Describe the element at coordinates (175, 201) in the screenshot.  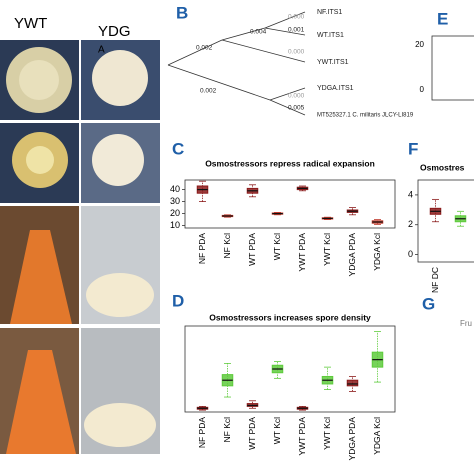
I see `y-tick-label: 30` at that location.